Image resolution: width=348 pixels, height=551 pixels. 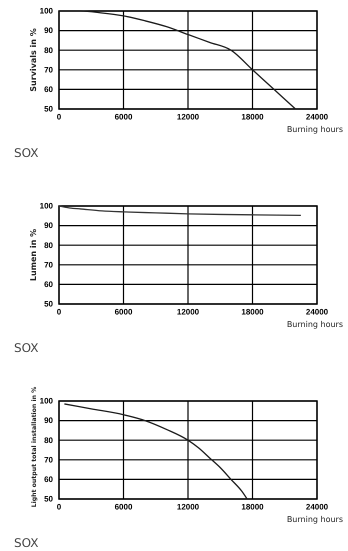 I want to click on y-axis-title: Lumen in %, so click(x=33, y=255).